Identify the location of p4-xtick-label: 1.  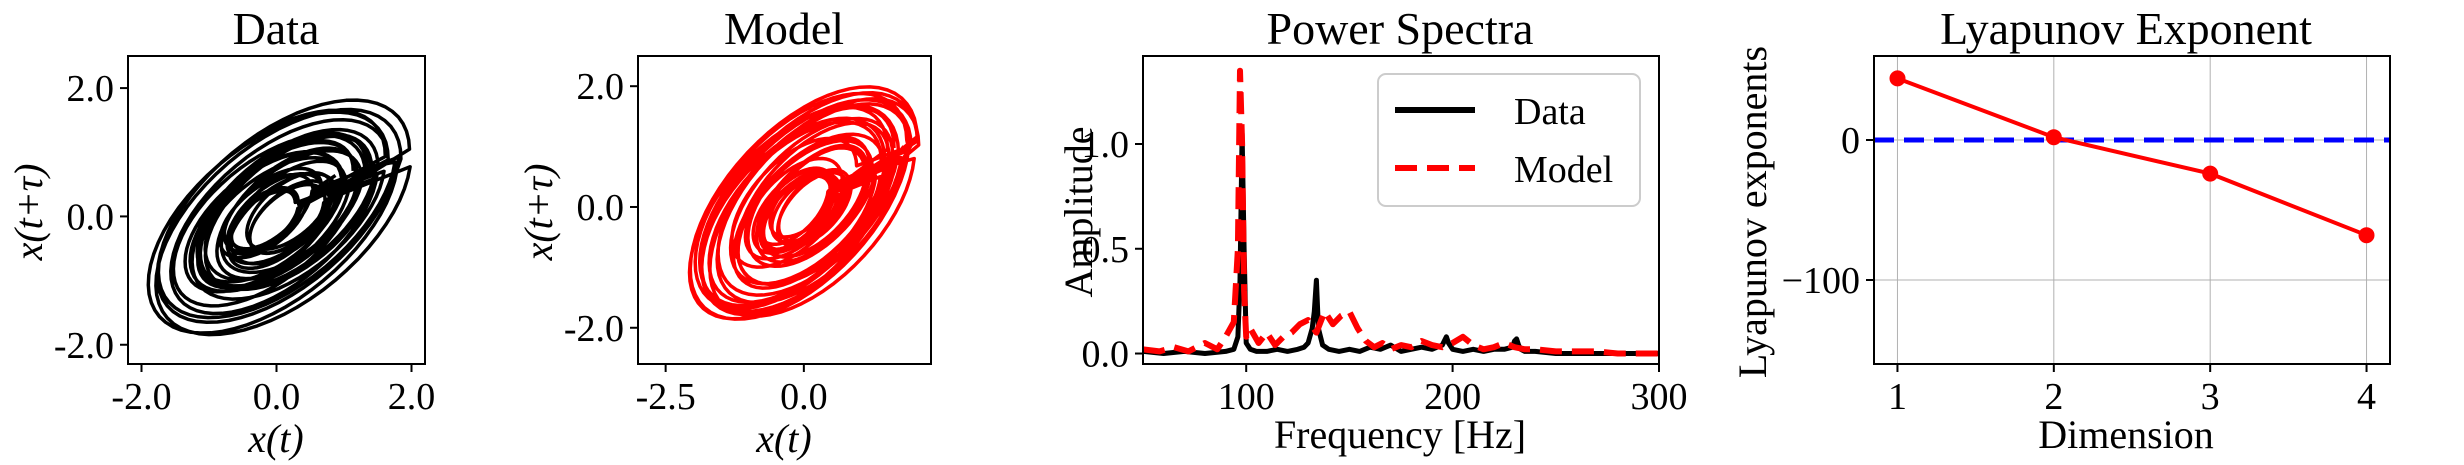
(1897, 397).